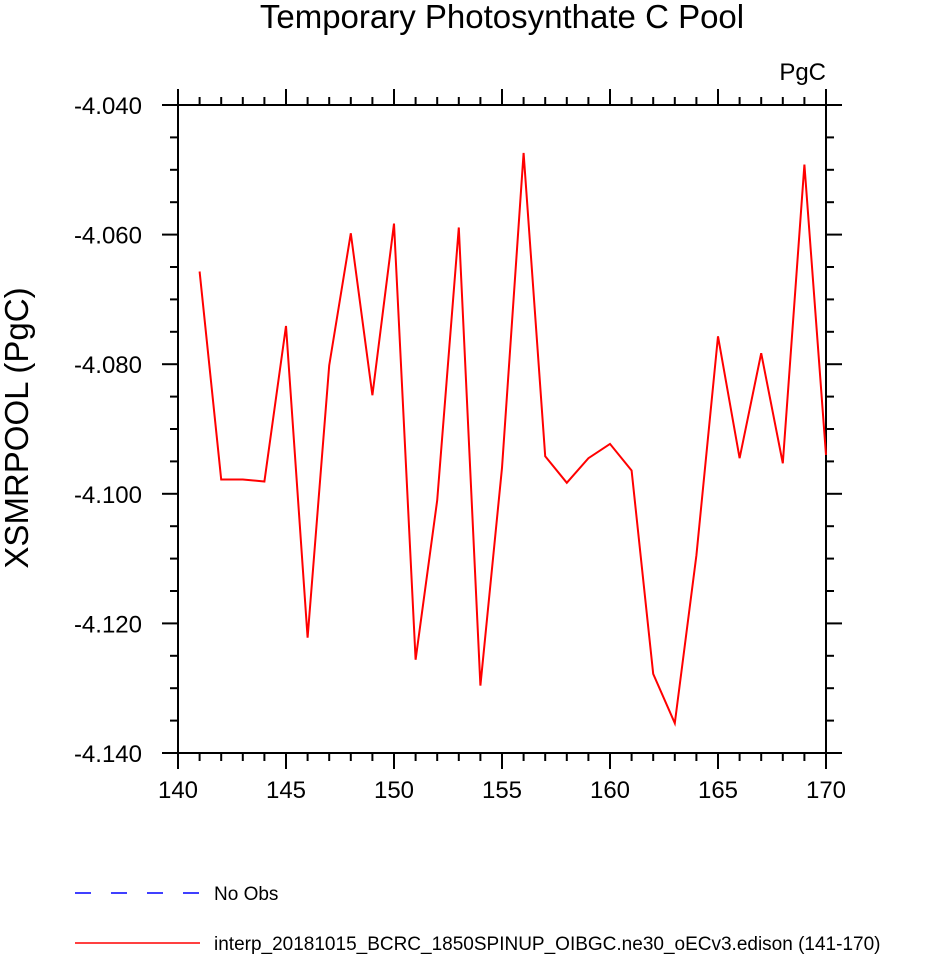  Describe the element at coordinates (108, 624) in the screenshot. I see `y-tick-label: -4.120` at that location.